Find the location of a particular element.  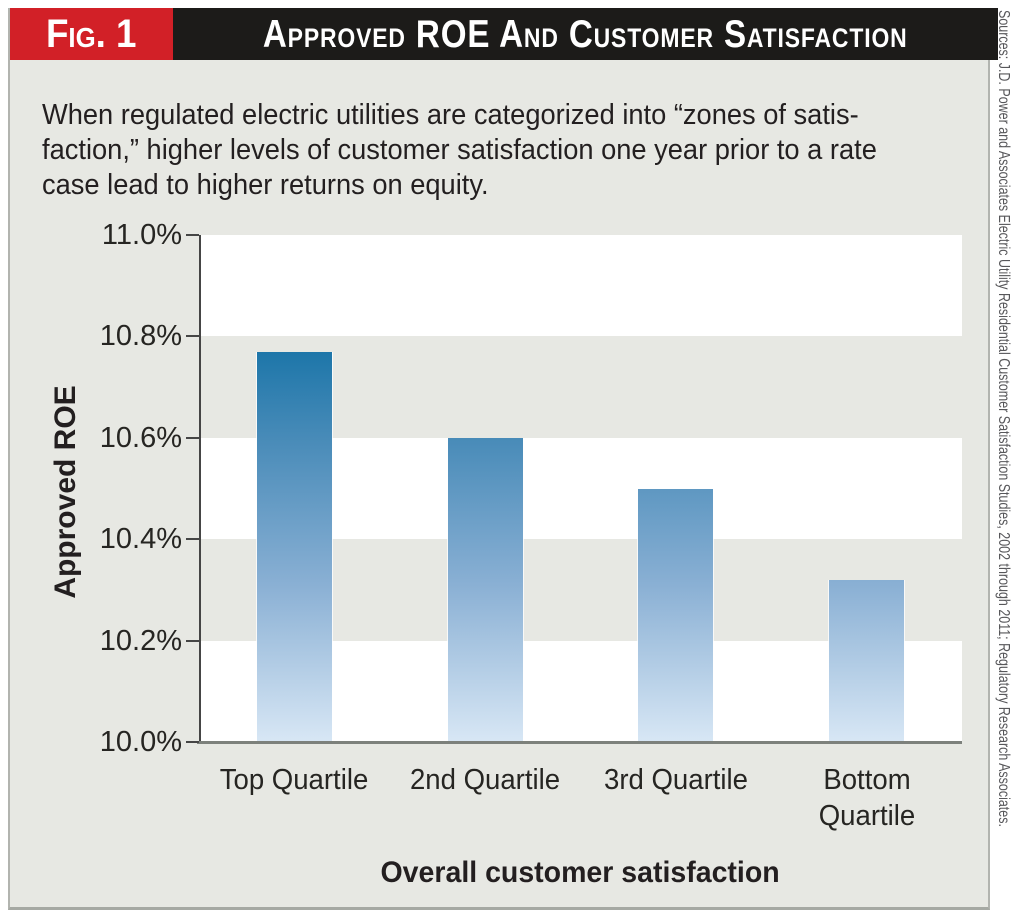

x-axis-title: Overall customer satisfaction is located at coordinates (580, 873).